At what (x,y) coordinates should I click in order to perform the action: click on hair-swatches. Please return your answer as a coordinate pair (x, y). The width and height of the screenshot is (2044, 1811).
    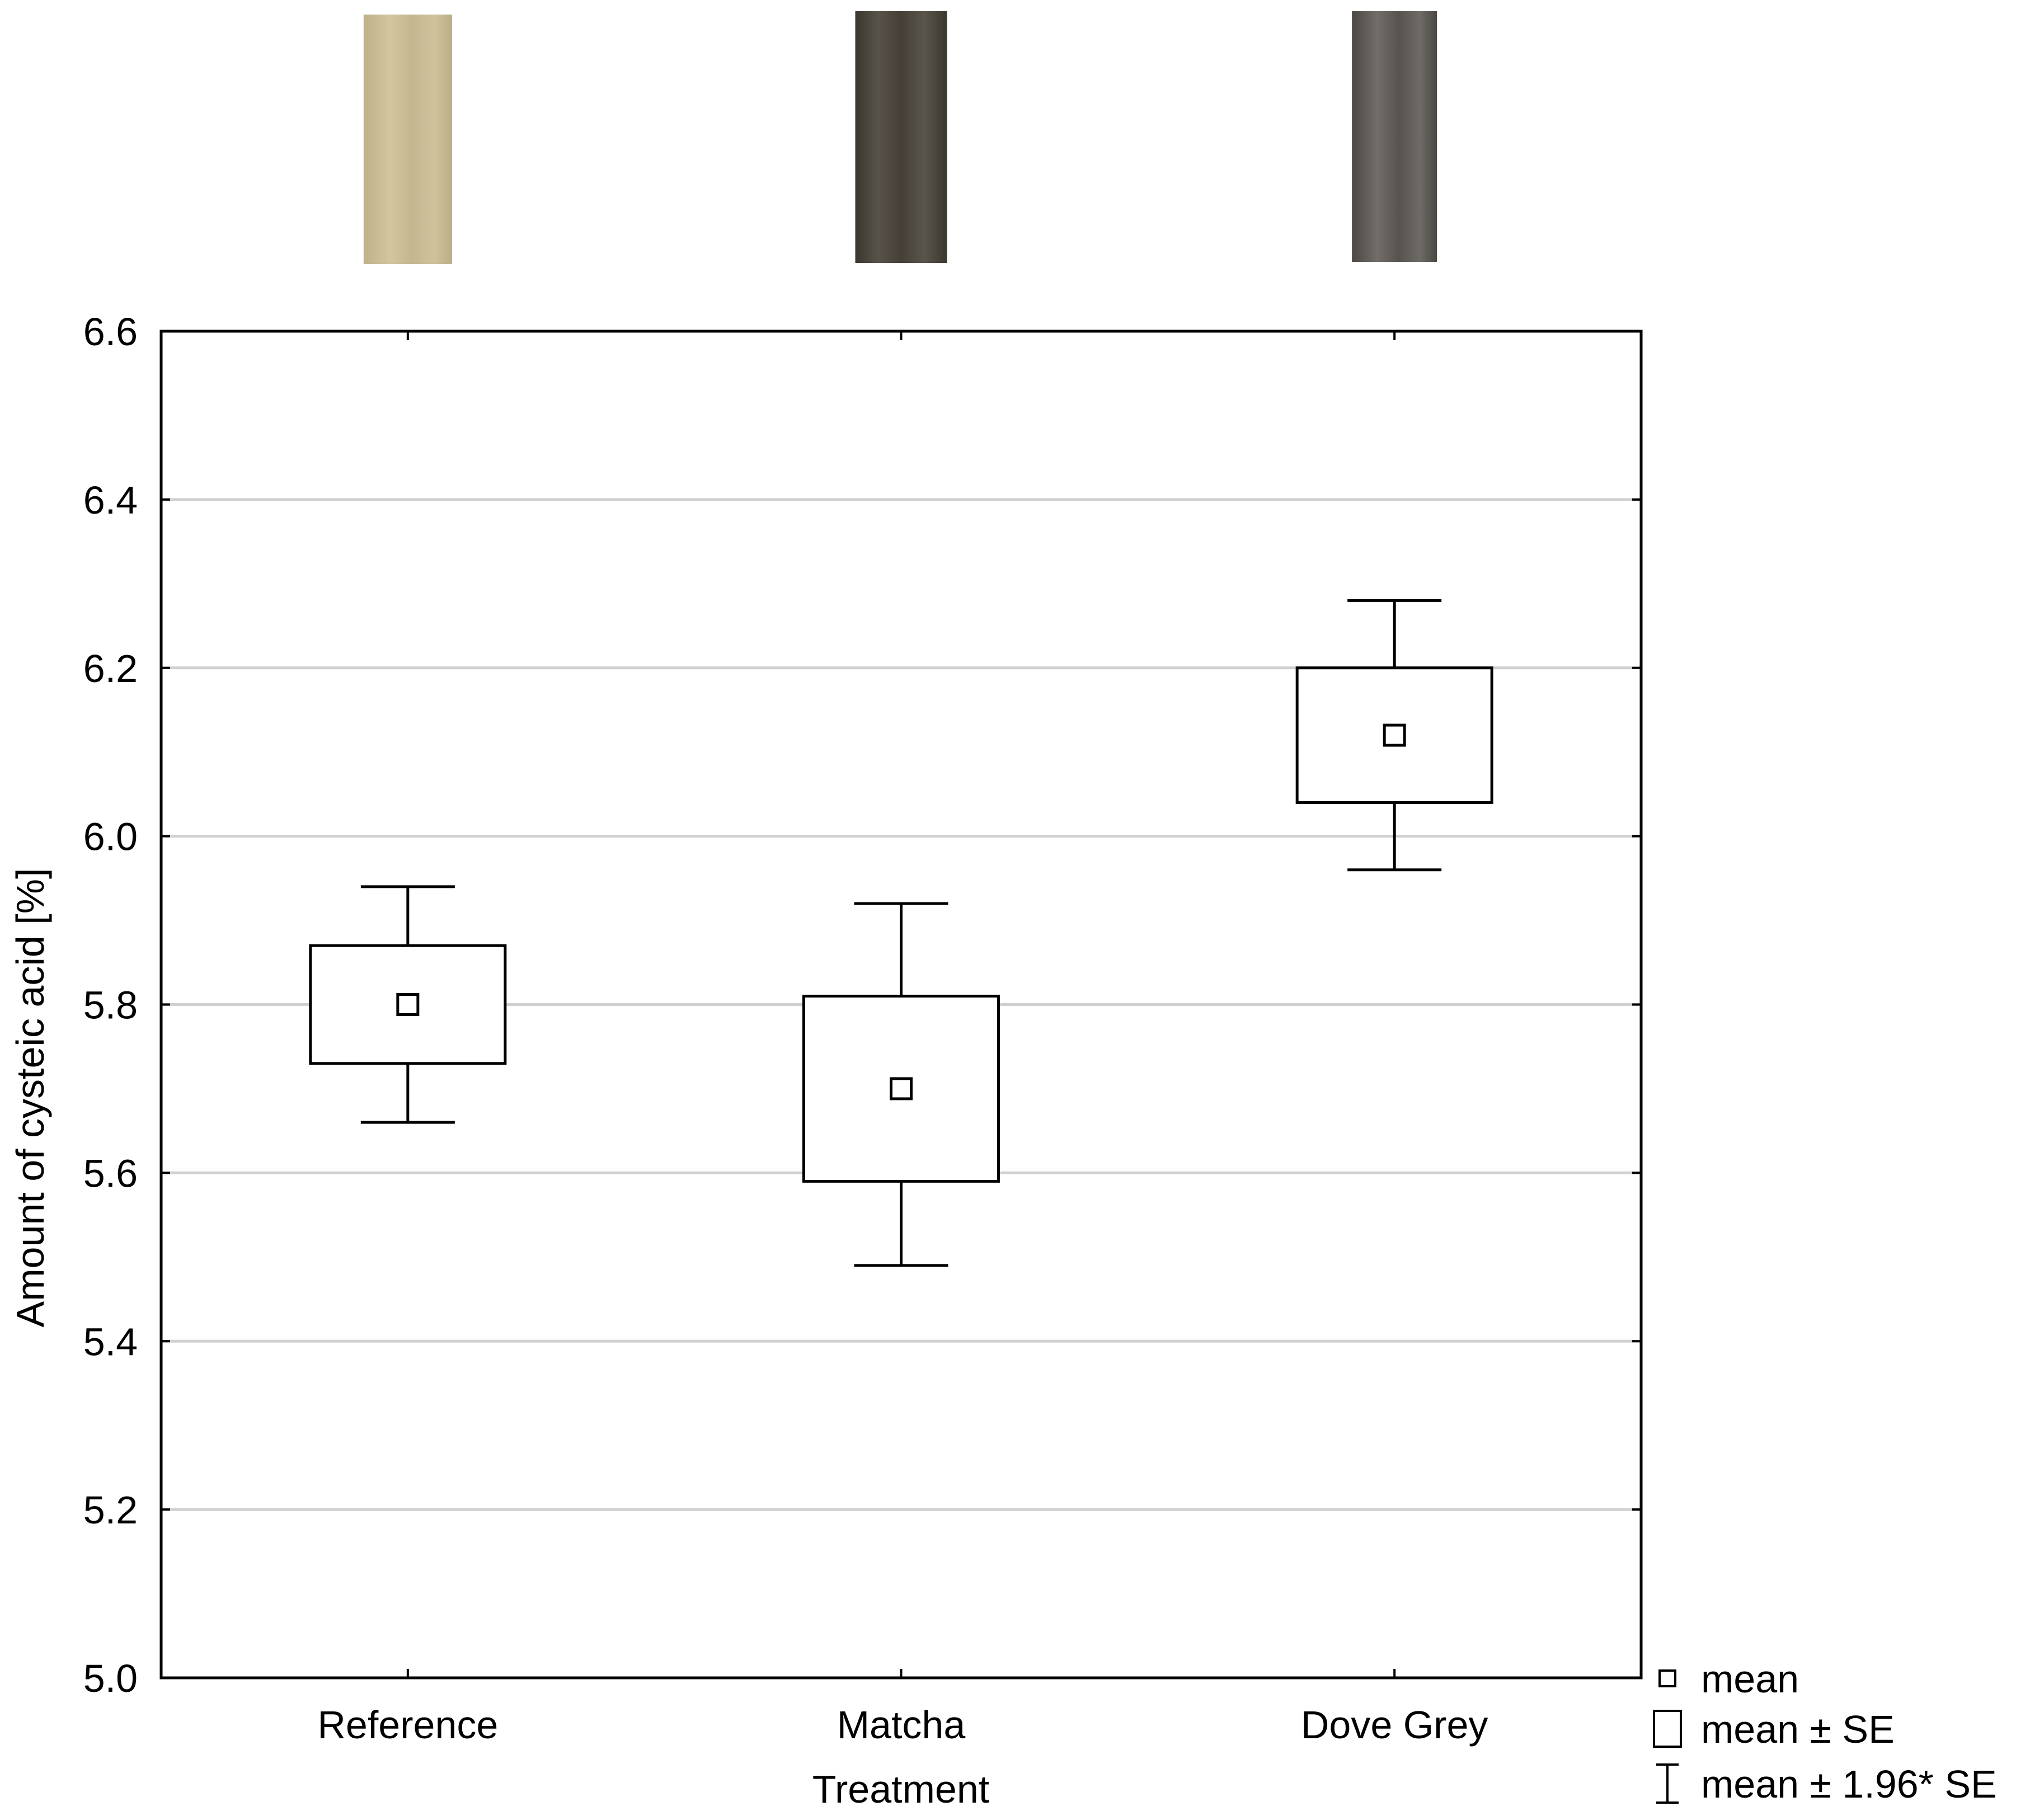
    Looking at the image, I should click on (900, 137).